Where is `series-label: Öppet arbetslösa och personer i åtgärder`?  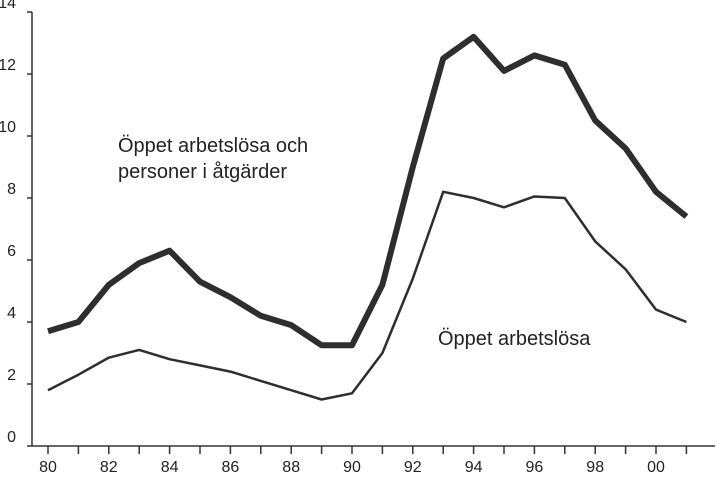 series-label: Öppet arbetslösa och personer i åtgärder is located at coordinates (213, 159).